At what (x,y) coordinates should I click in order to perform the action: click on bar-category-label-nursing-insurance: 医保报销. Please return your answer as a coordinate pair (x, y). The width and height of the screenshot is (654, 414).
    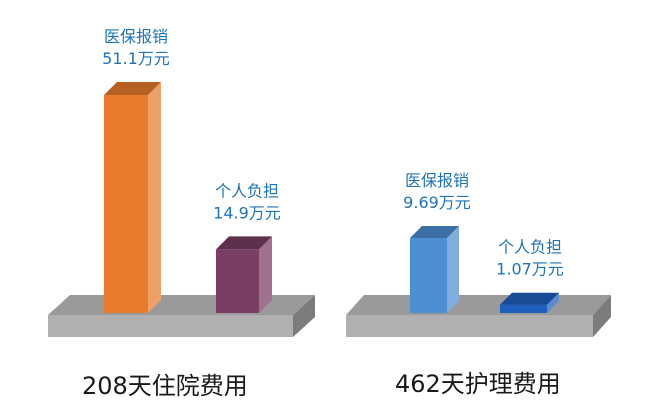
    Looking at the image, I should click on (437, 180).